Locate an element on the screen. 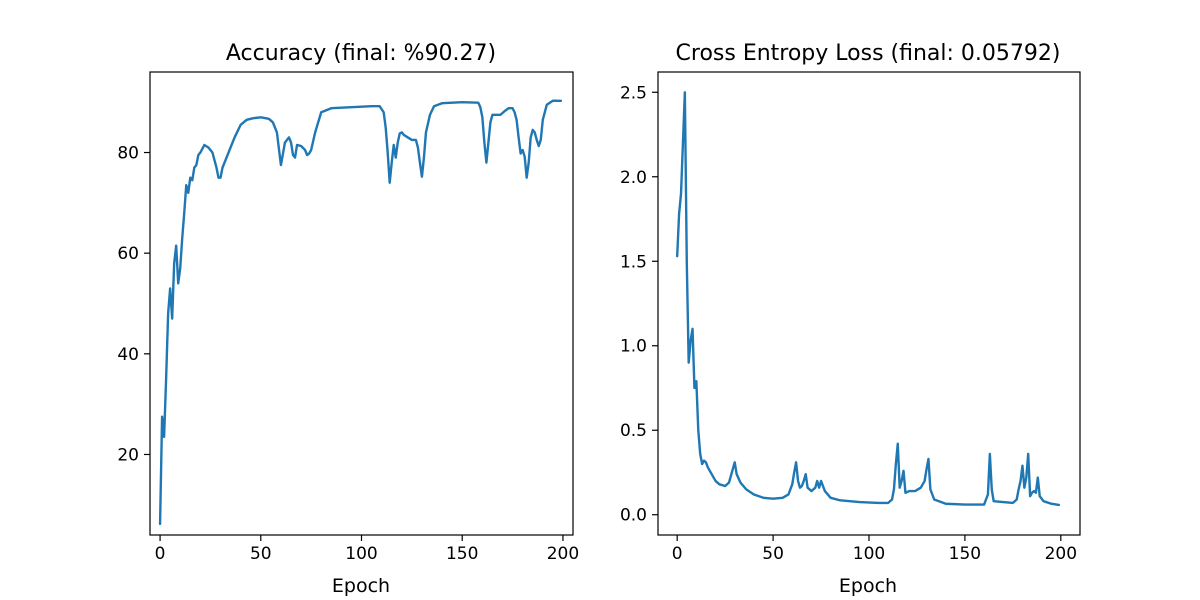  loss-title: Cross Entropy Loss (final: 0.05792) is located at coordinates (868, 53).